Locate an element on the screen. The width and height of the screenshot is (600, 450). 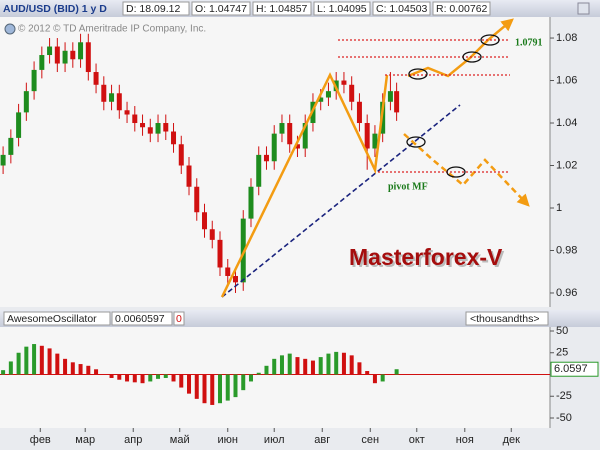
y-tick-label: 1.04 is located at coordinates (566, 123).